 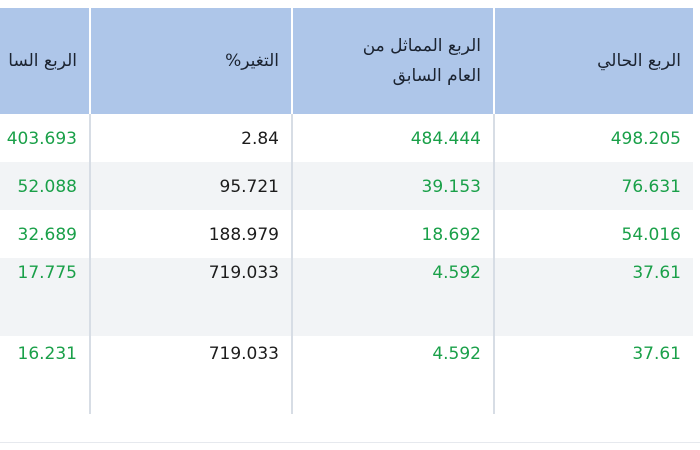 What do you see at coordinates (392, 138) in the screenshot?
I see `cell-same-last-year: 484.444` at bounding box center [392, 138].